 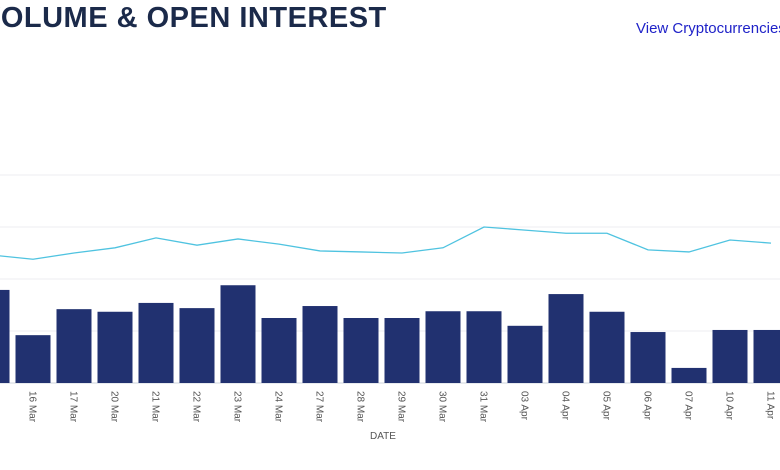 What do you see at coordinates (383, 436) in the screenshot?
I see `x-axis-label: DATE` at bounding box center [383, 436].